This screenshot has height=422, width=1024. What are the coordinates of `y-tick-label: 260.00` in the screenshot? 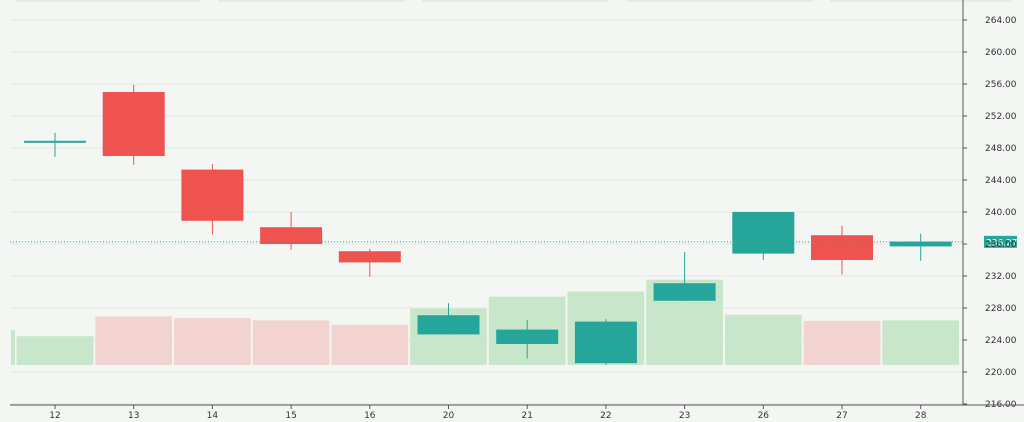 It's located at (1001, 53).